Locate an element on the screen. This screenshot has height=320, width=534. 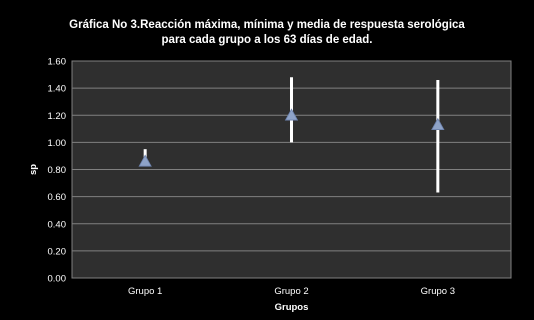
x-tick-label: Grupo 1 is located at coordinates (145, 291).